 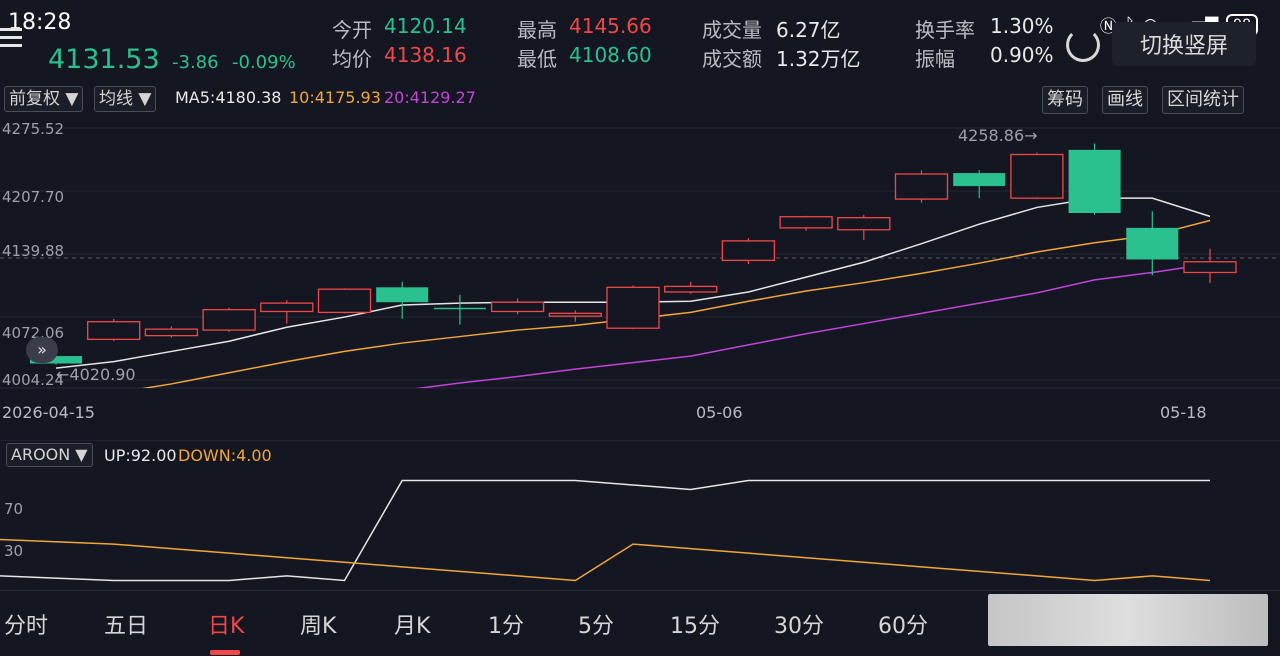 I want to click on switch-portrait-button: 切换竖屏, so click(x=1184, y=44).